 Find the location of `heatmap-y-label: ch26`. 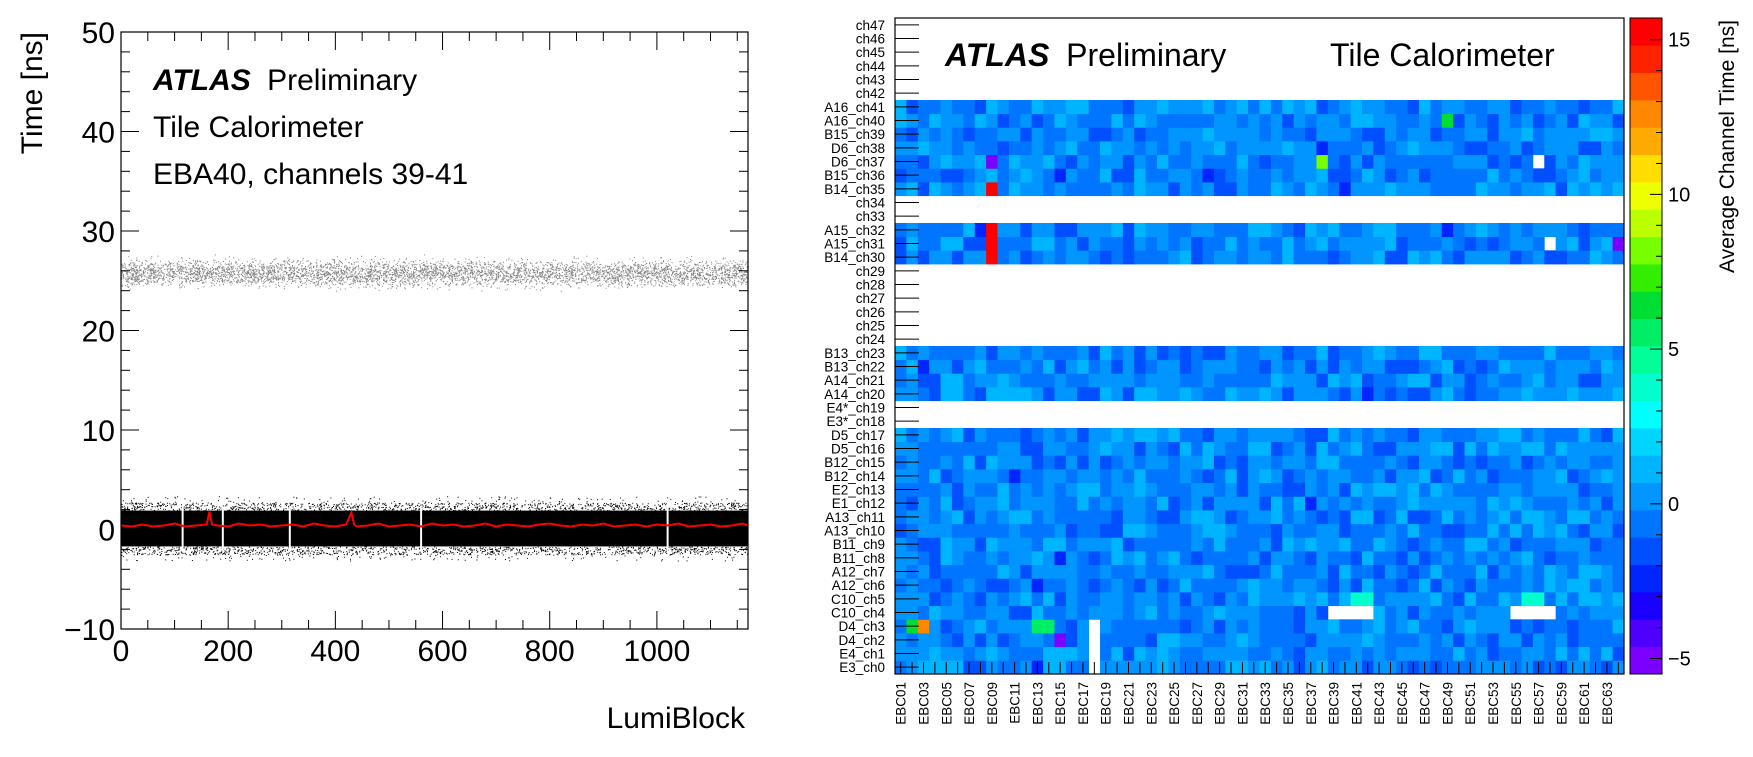

heatmap-y-label: ch26 is located at coordinates (870, 312).